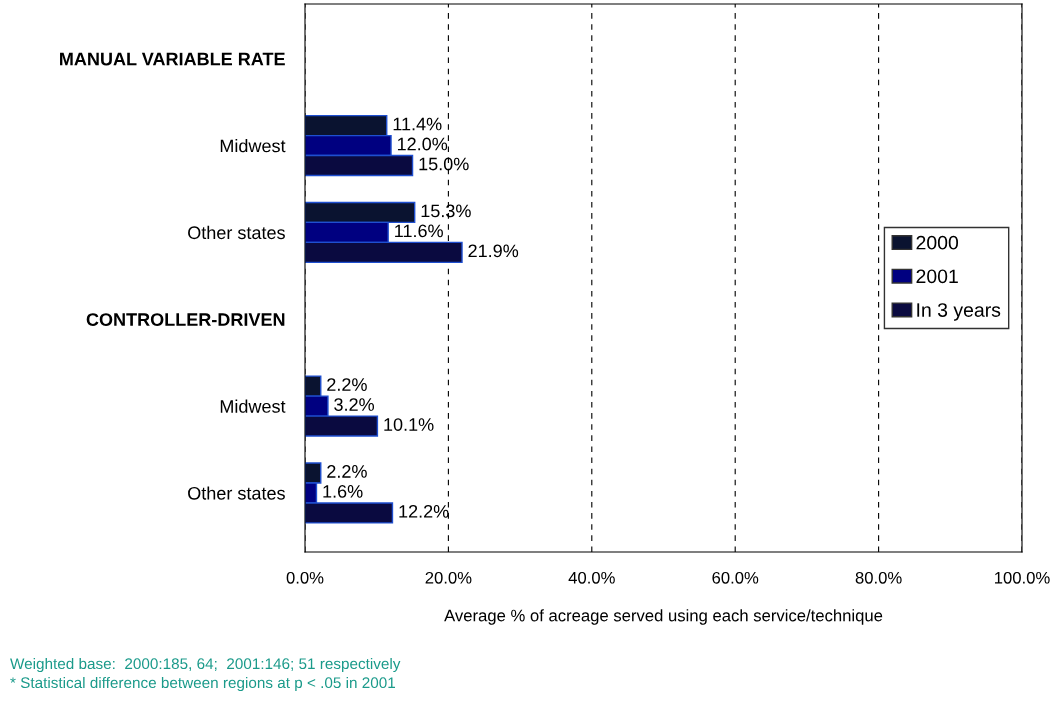  What do you see at coordinates (591, 577) in the screenshot?
I see `x-tick-label: 40.0%` at bounding box center [591, 577].